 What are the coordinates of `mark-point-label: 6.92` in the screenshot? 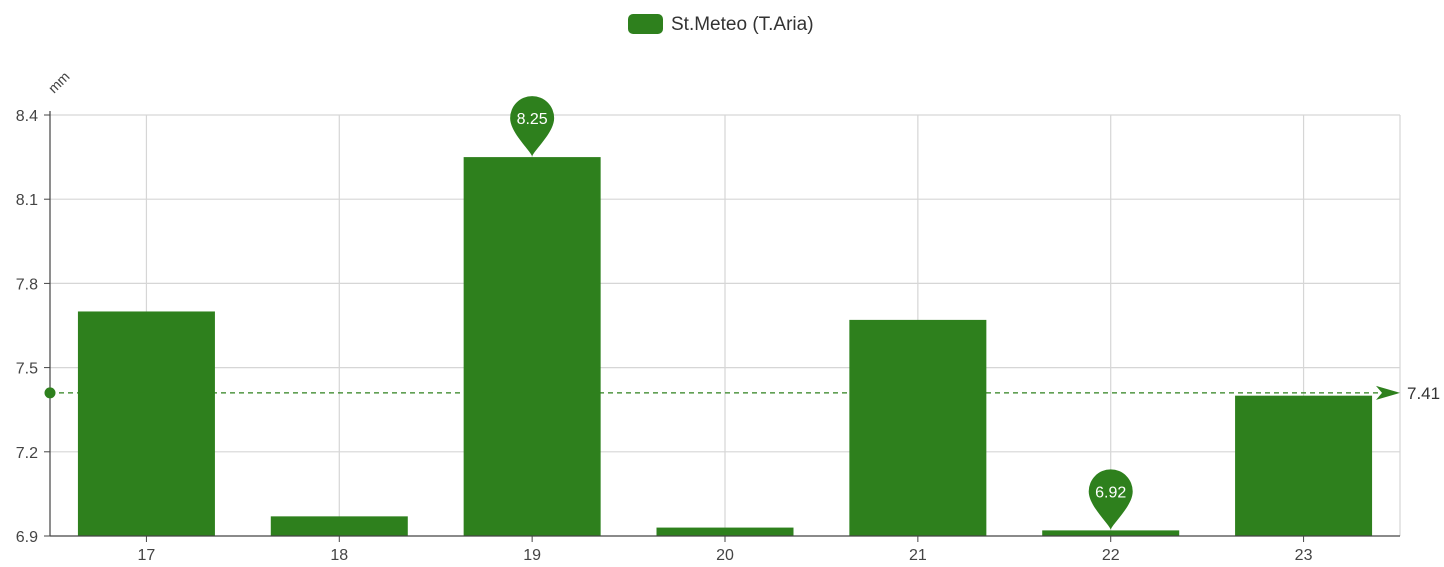 It's located at (1110, 492).